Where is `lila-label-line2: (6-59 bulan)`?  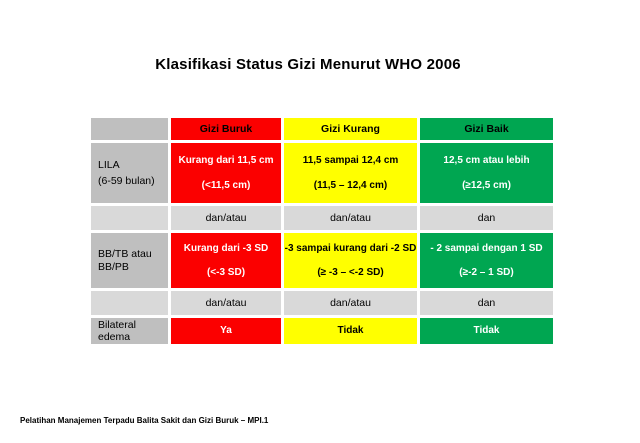
lila-label-line2: (6-59 bulan) is located at coordinates (126, 180).